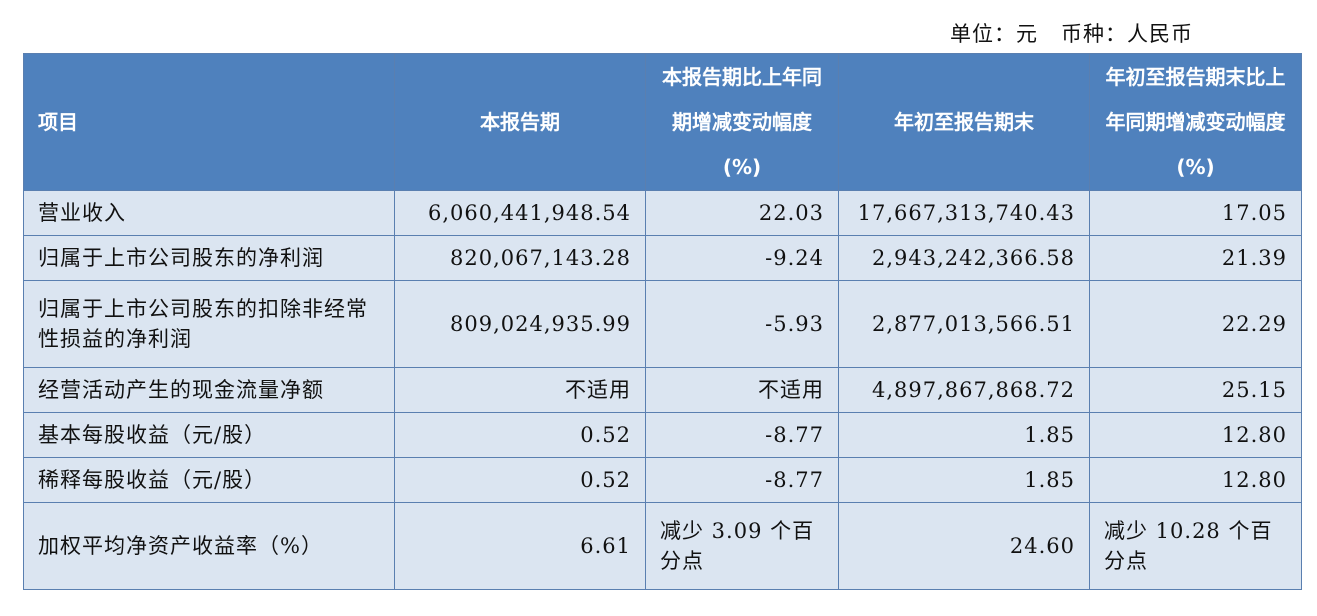 This screenshot has height=616, width=1317. What do you see at coordinates (742, 324) in the screenshot?
I see `cell-current-change: -5.93` at bounding box center [742, 324].